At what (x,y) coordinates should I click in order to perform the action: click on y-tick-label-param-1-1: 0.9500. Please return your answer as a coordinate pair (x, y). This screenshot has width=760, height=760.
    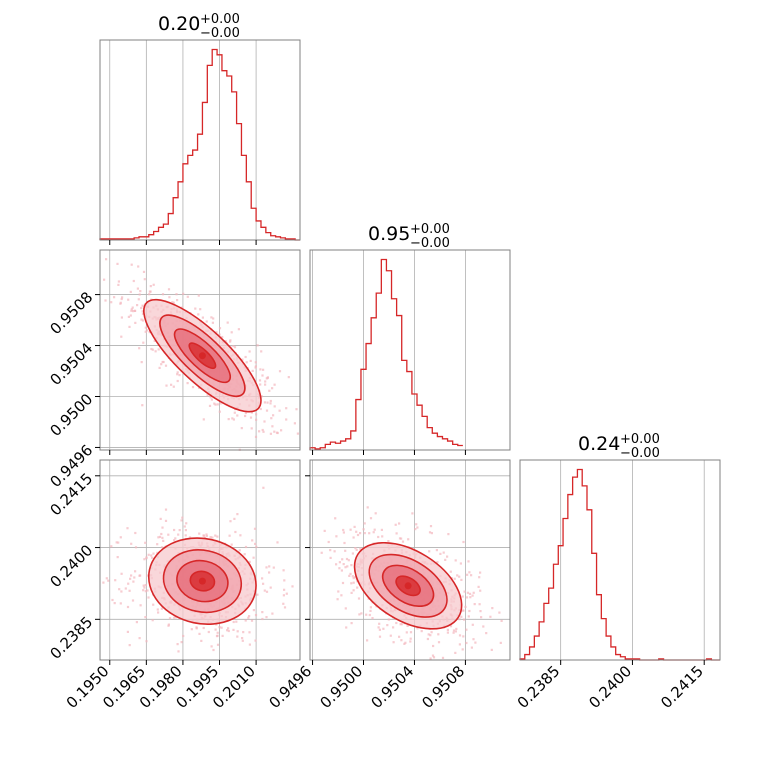
    Looking at the image, I should click on (72, 415).